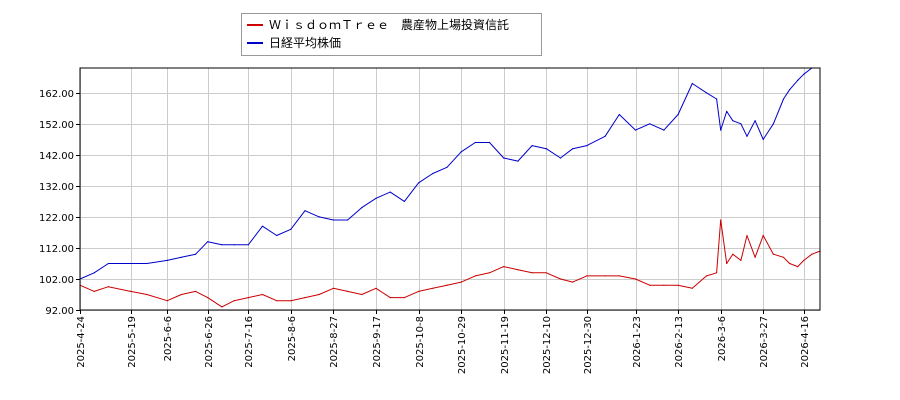 This screenshot has height=400, width=900. Describe the element at coordinates (637, 342) in the screenshot. I see `x-tick-label: 2026-1-23` at that location.